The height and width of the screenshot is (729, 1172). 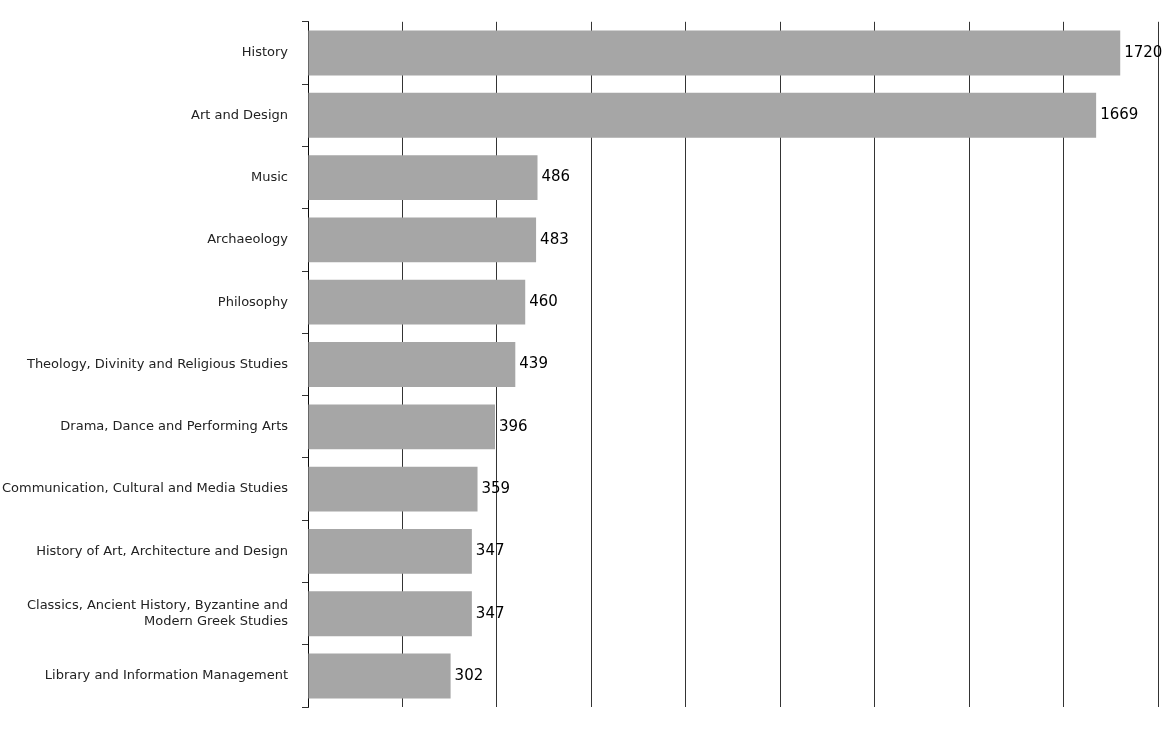 I want to click on y-tick-label: Communication, Cultural and Media Studies, so click(x=145, y=488).